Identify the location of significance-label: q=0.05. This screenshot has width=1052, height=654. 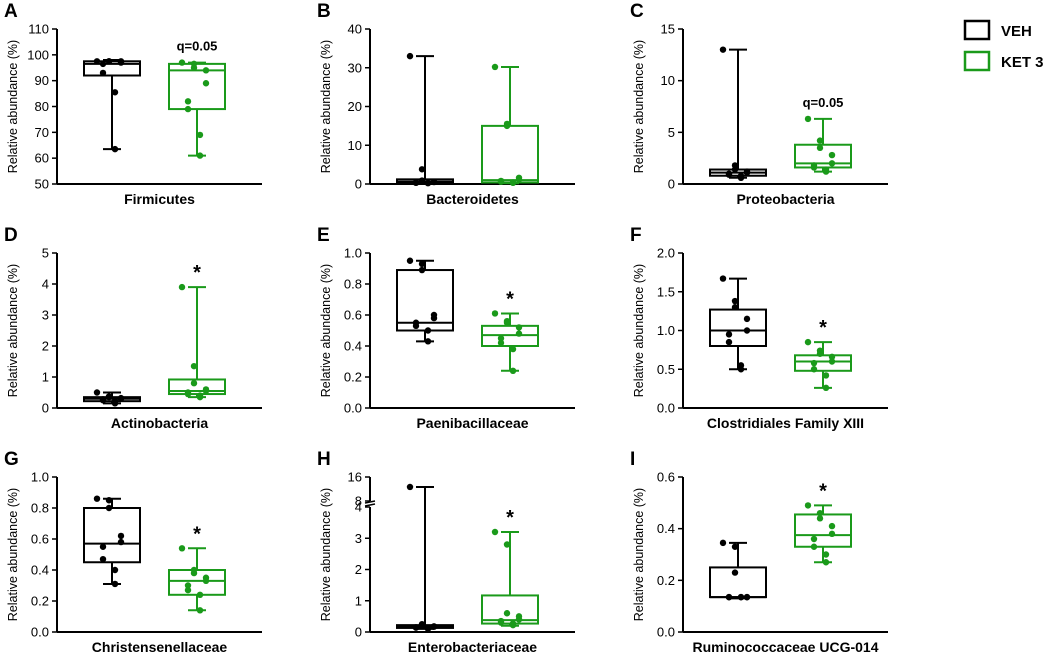
(197, 46).